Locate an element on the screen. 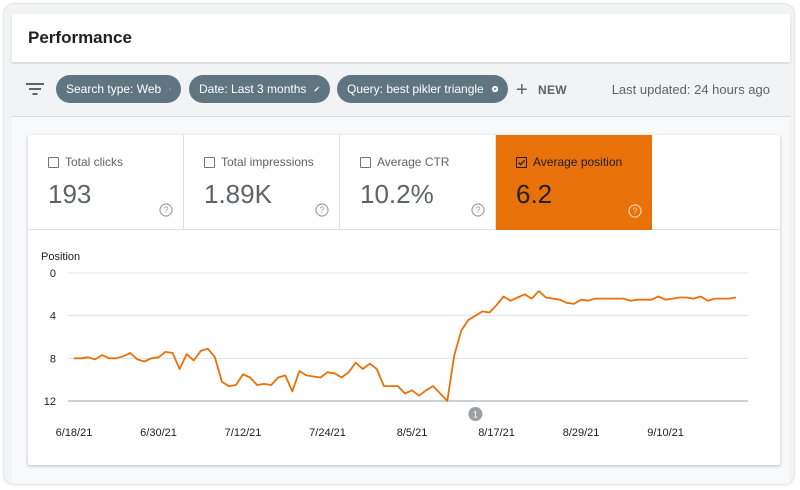 This screenshot has height=490, width=800. chip-query: Query: best pikler triangle is located at coordinates (422, 89).